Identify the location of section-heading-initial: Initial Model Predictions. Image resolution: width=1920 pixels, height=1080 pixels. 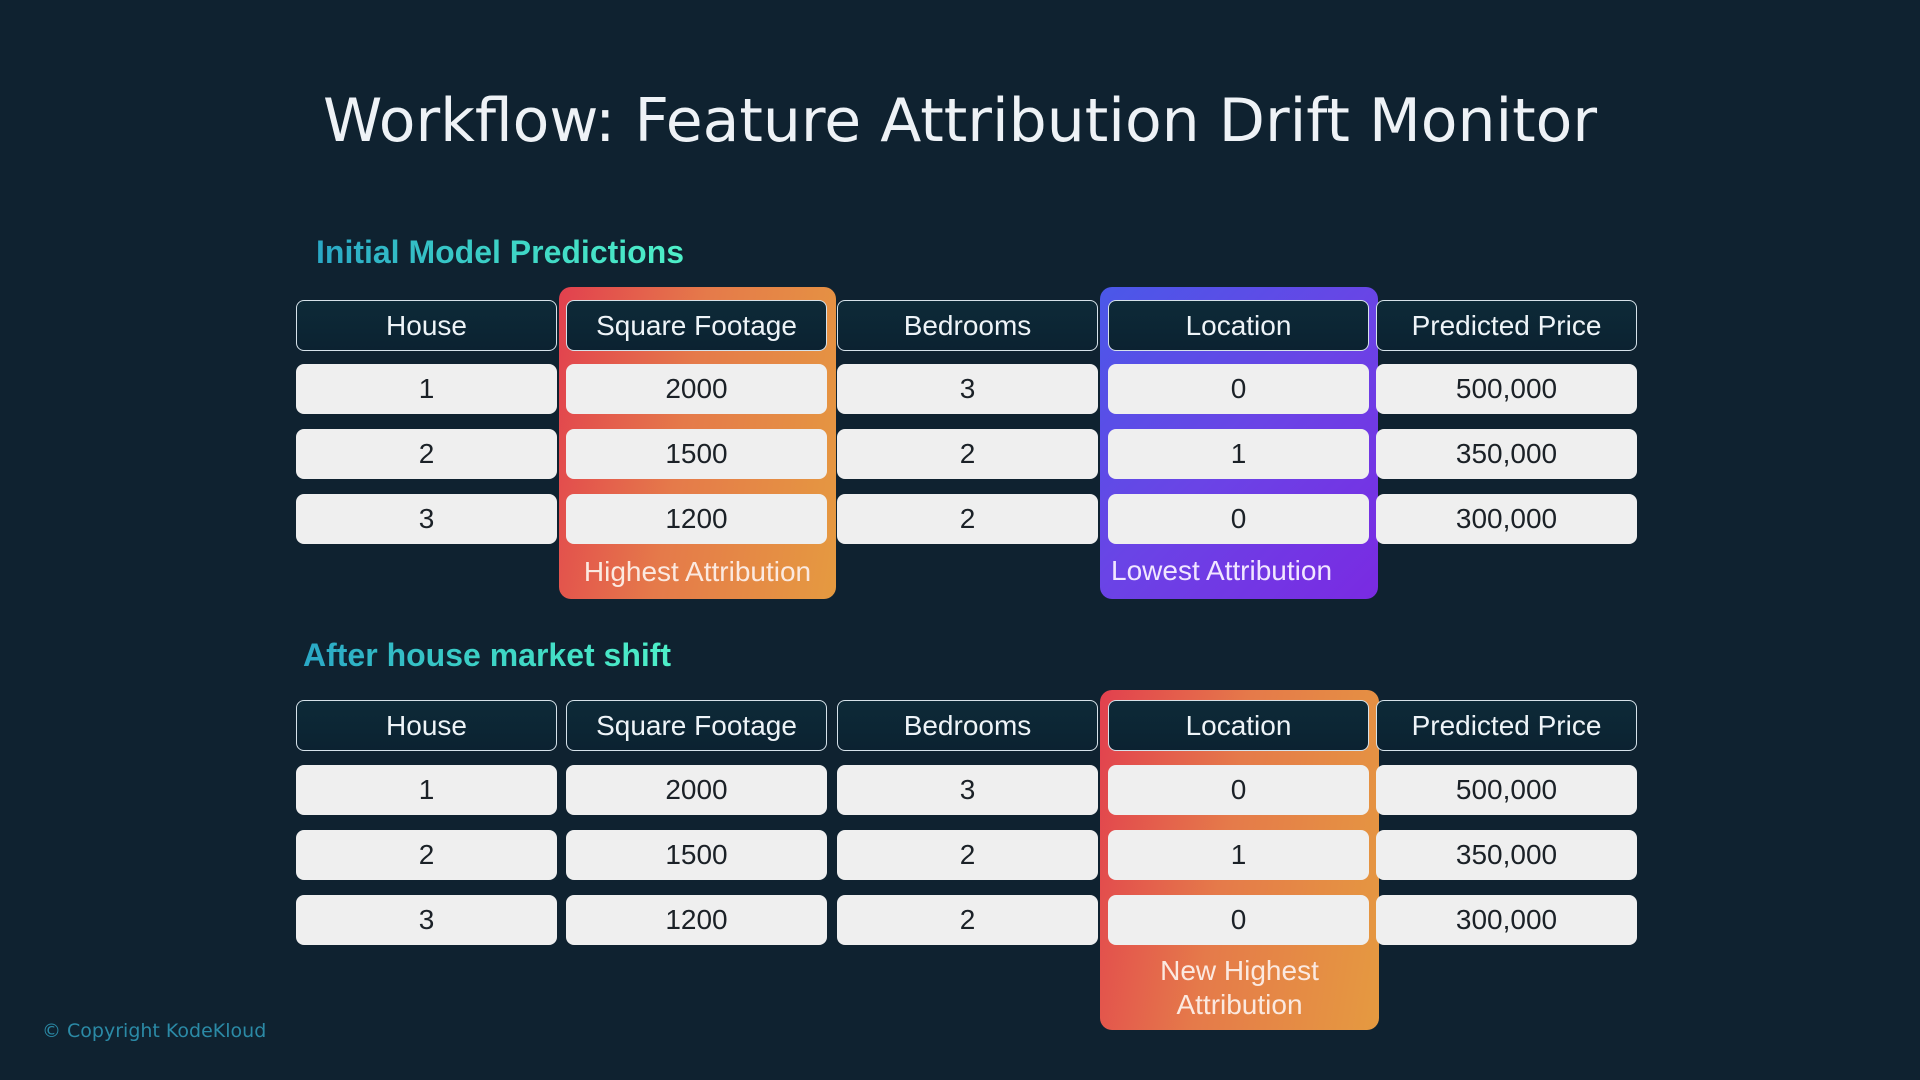
(500, 252).